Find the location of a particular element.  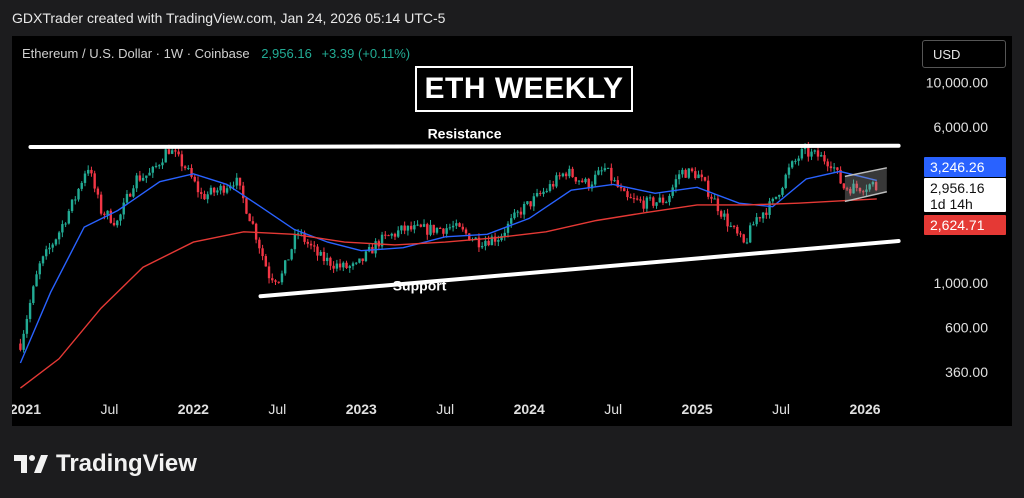

fast-ma-price-badge is located at coordinates (965, 167).